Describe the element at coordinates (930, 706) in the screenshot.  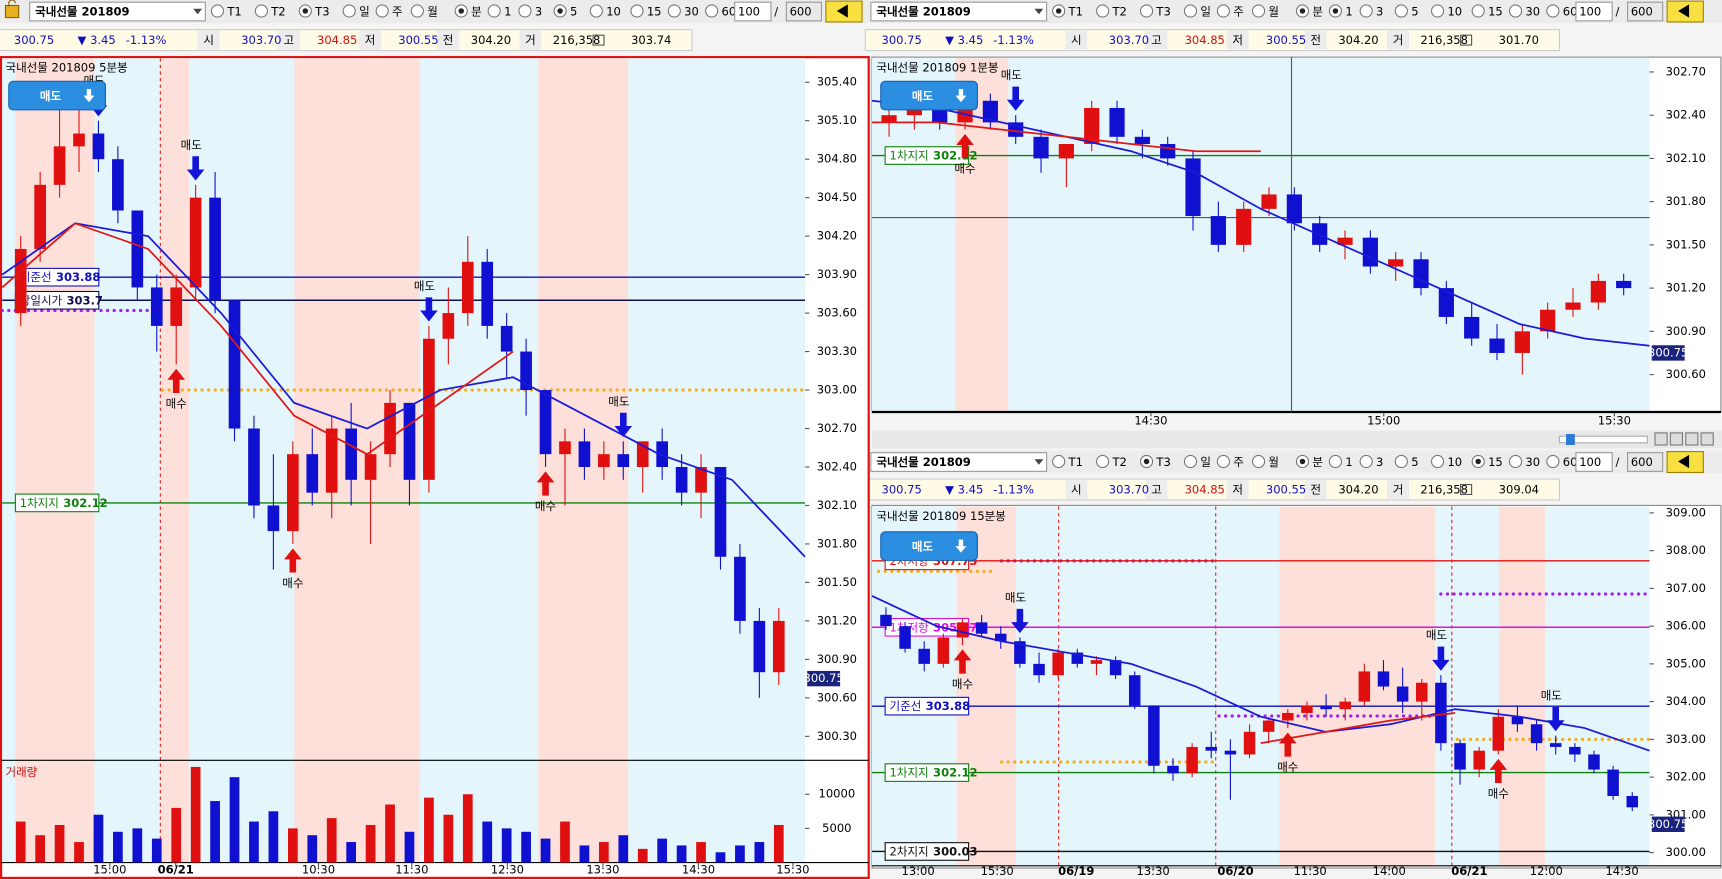
I see `level-label: 기준선 303.88` at that location.